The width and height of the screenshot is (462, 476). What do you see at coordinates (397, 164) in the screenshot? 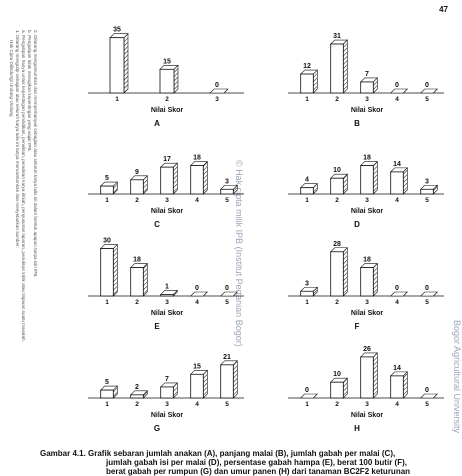
I see `value-label: 14` at bounding box center [397, 164].